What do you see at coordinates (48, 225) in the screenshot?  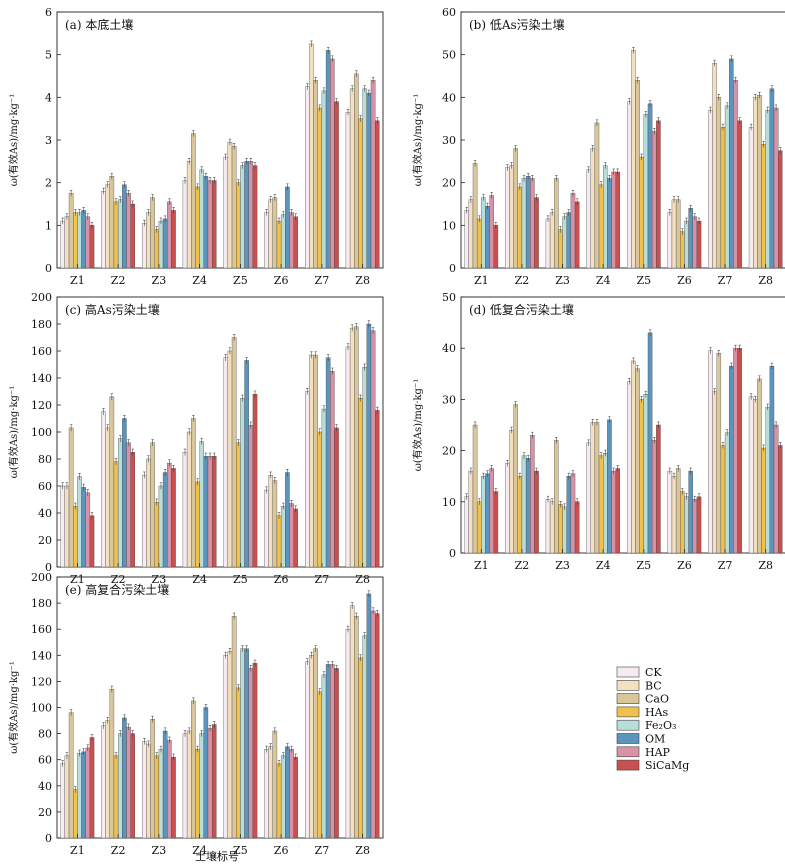 I see `y-tick-label: 1` at bounding box center [48, 225].